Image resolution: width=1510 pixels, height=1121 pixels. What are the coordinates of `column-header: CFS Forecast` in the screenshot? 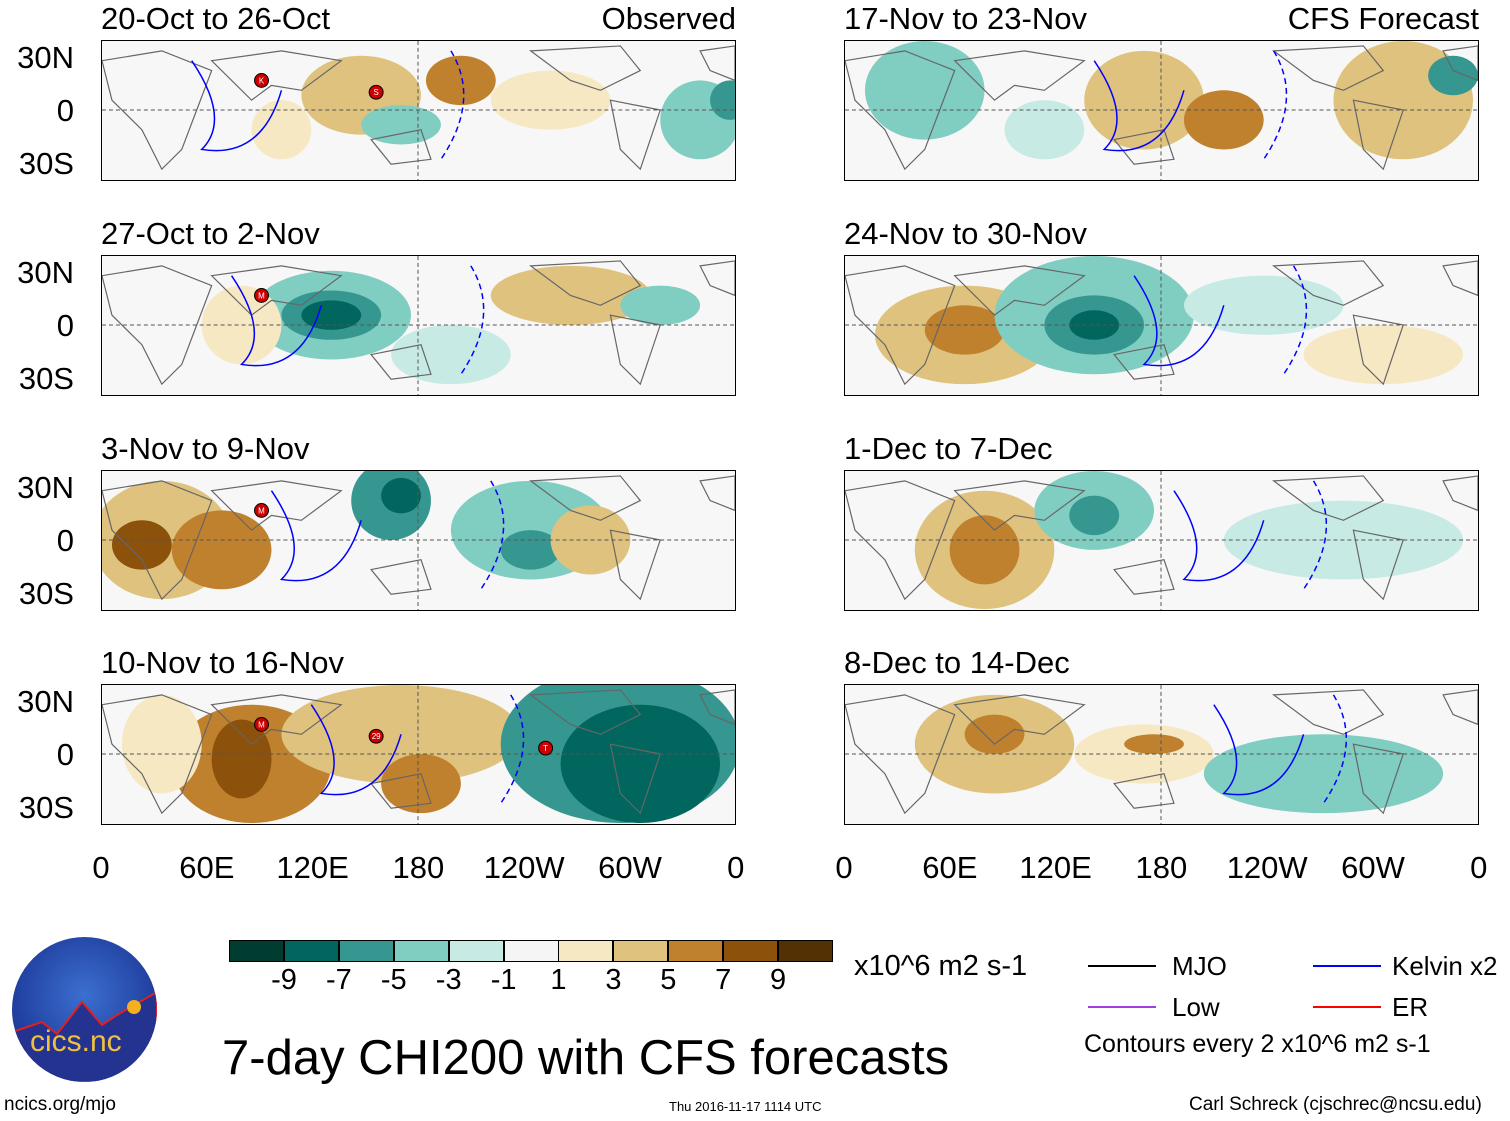 It's located at (1383, 18).